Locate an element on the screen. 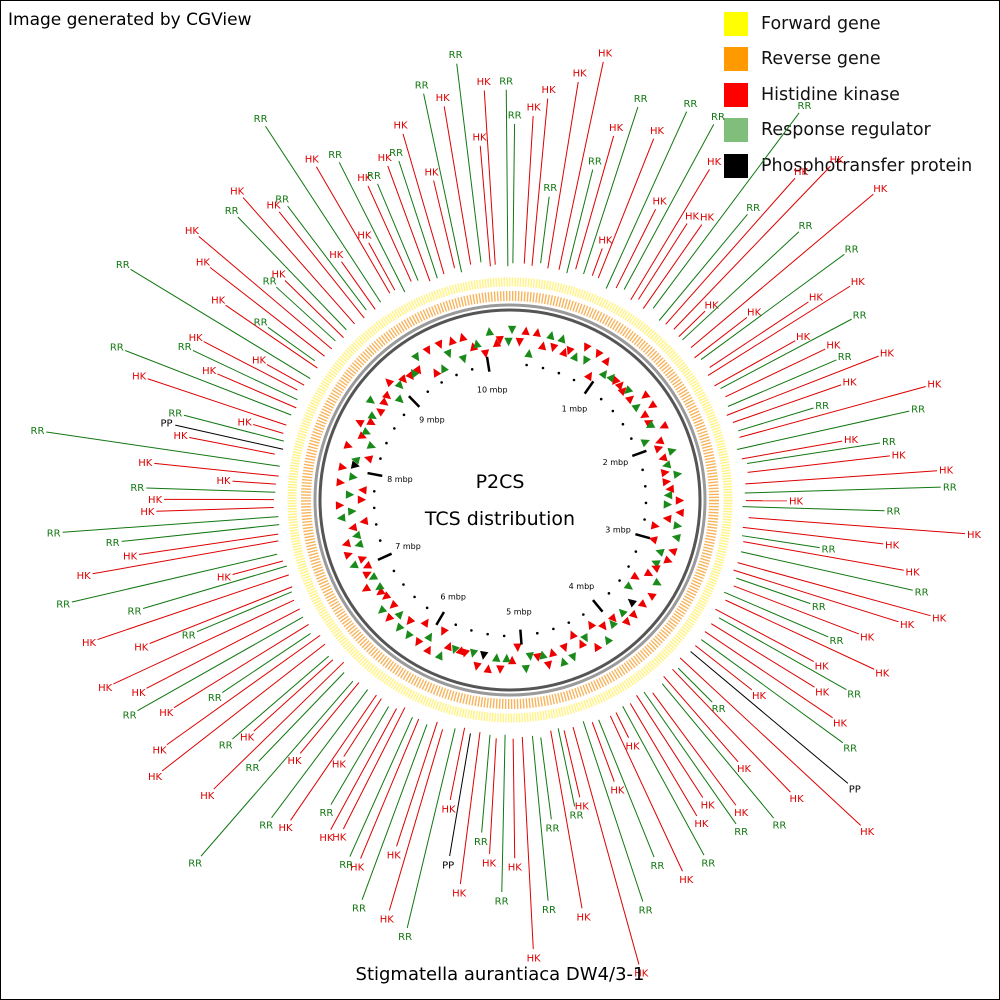 Image resolution: width=1000 pixels, height=1000 pixels. tick-label: 7 mbp is located at coordinates (408, 546).